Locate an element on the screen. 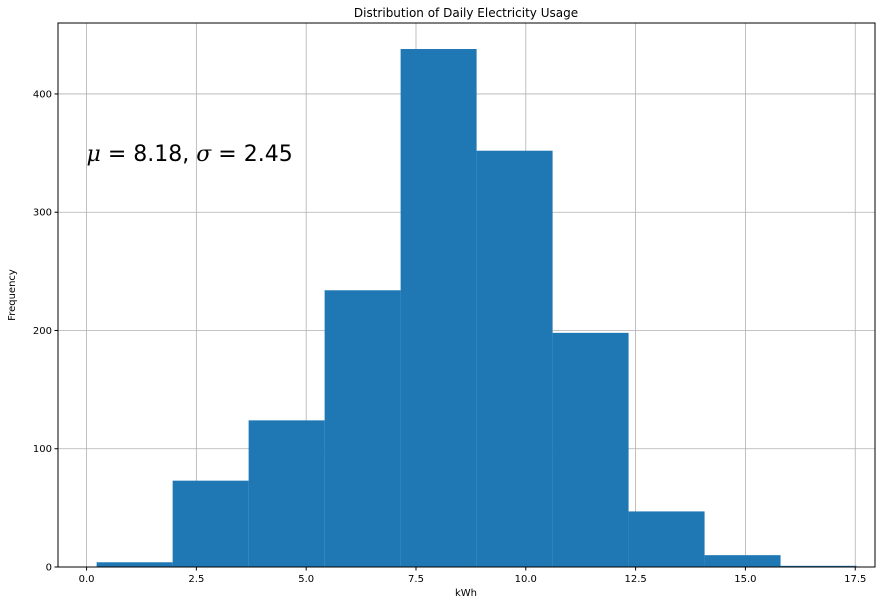 The image size is (894, 604). y-tick-label: 100 is located at coordinates (42, 449).